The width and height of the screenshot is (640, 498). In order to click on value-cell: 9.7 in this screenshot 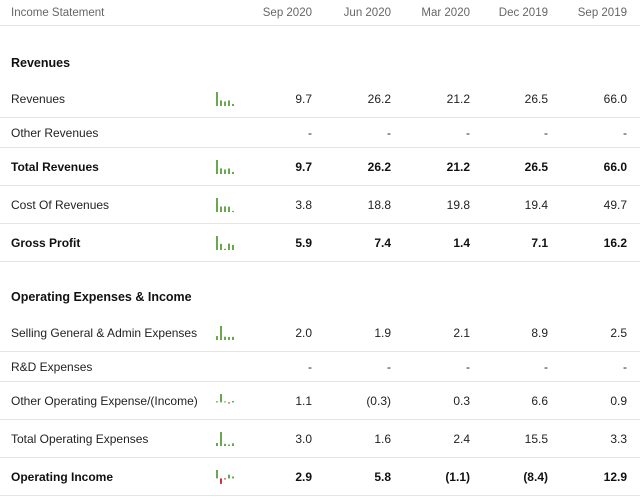, I will do `click(303, 98)`.